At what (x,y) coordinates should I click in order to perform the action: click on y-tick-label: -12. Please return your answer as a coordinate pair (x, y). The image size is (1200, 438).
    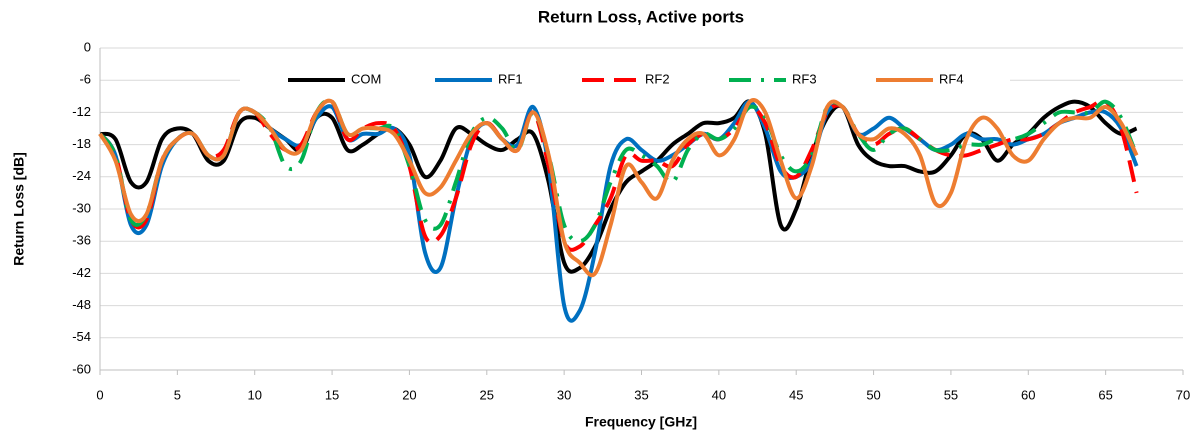
    Looking at the image, I should click on (81, 111).